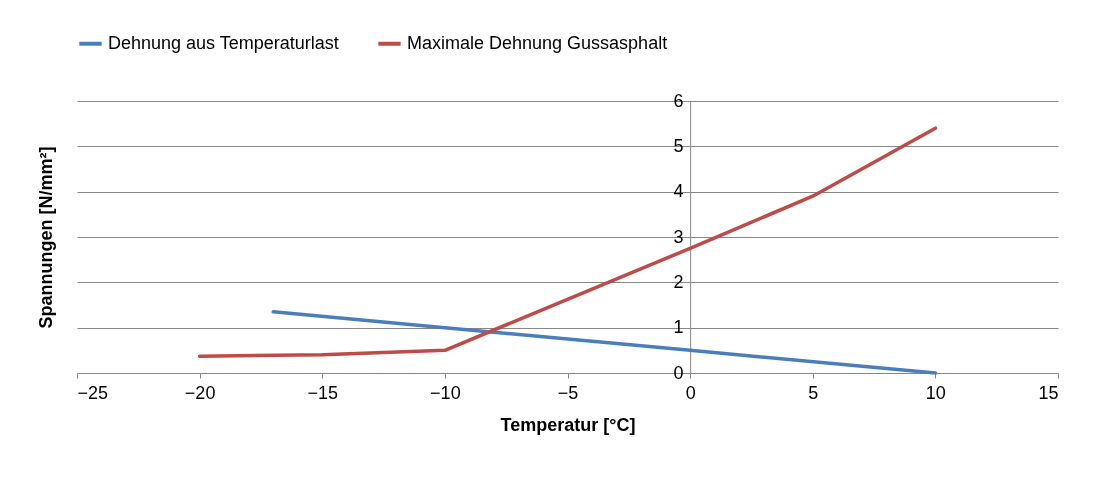 The width and height of the screenshot is (1098, 486). Describe the element at coordinates (568, 392) in the screenshot. I see `x-tick-label: −5` at that location.